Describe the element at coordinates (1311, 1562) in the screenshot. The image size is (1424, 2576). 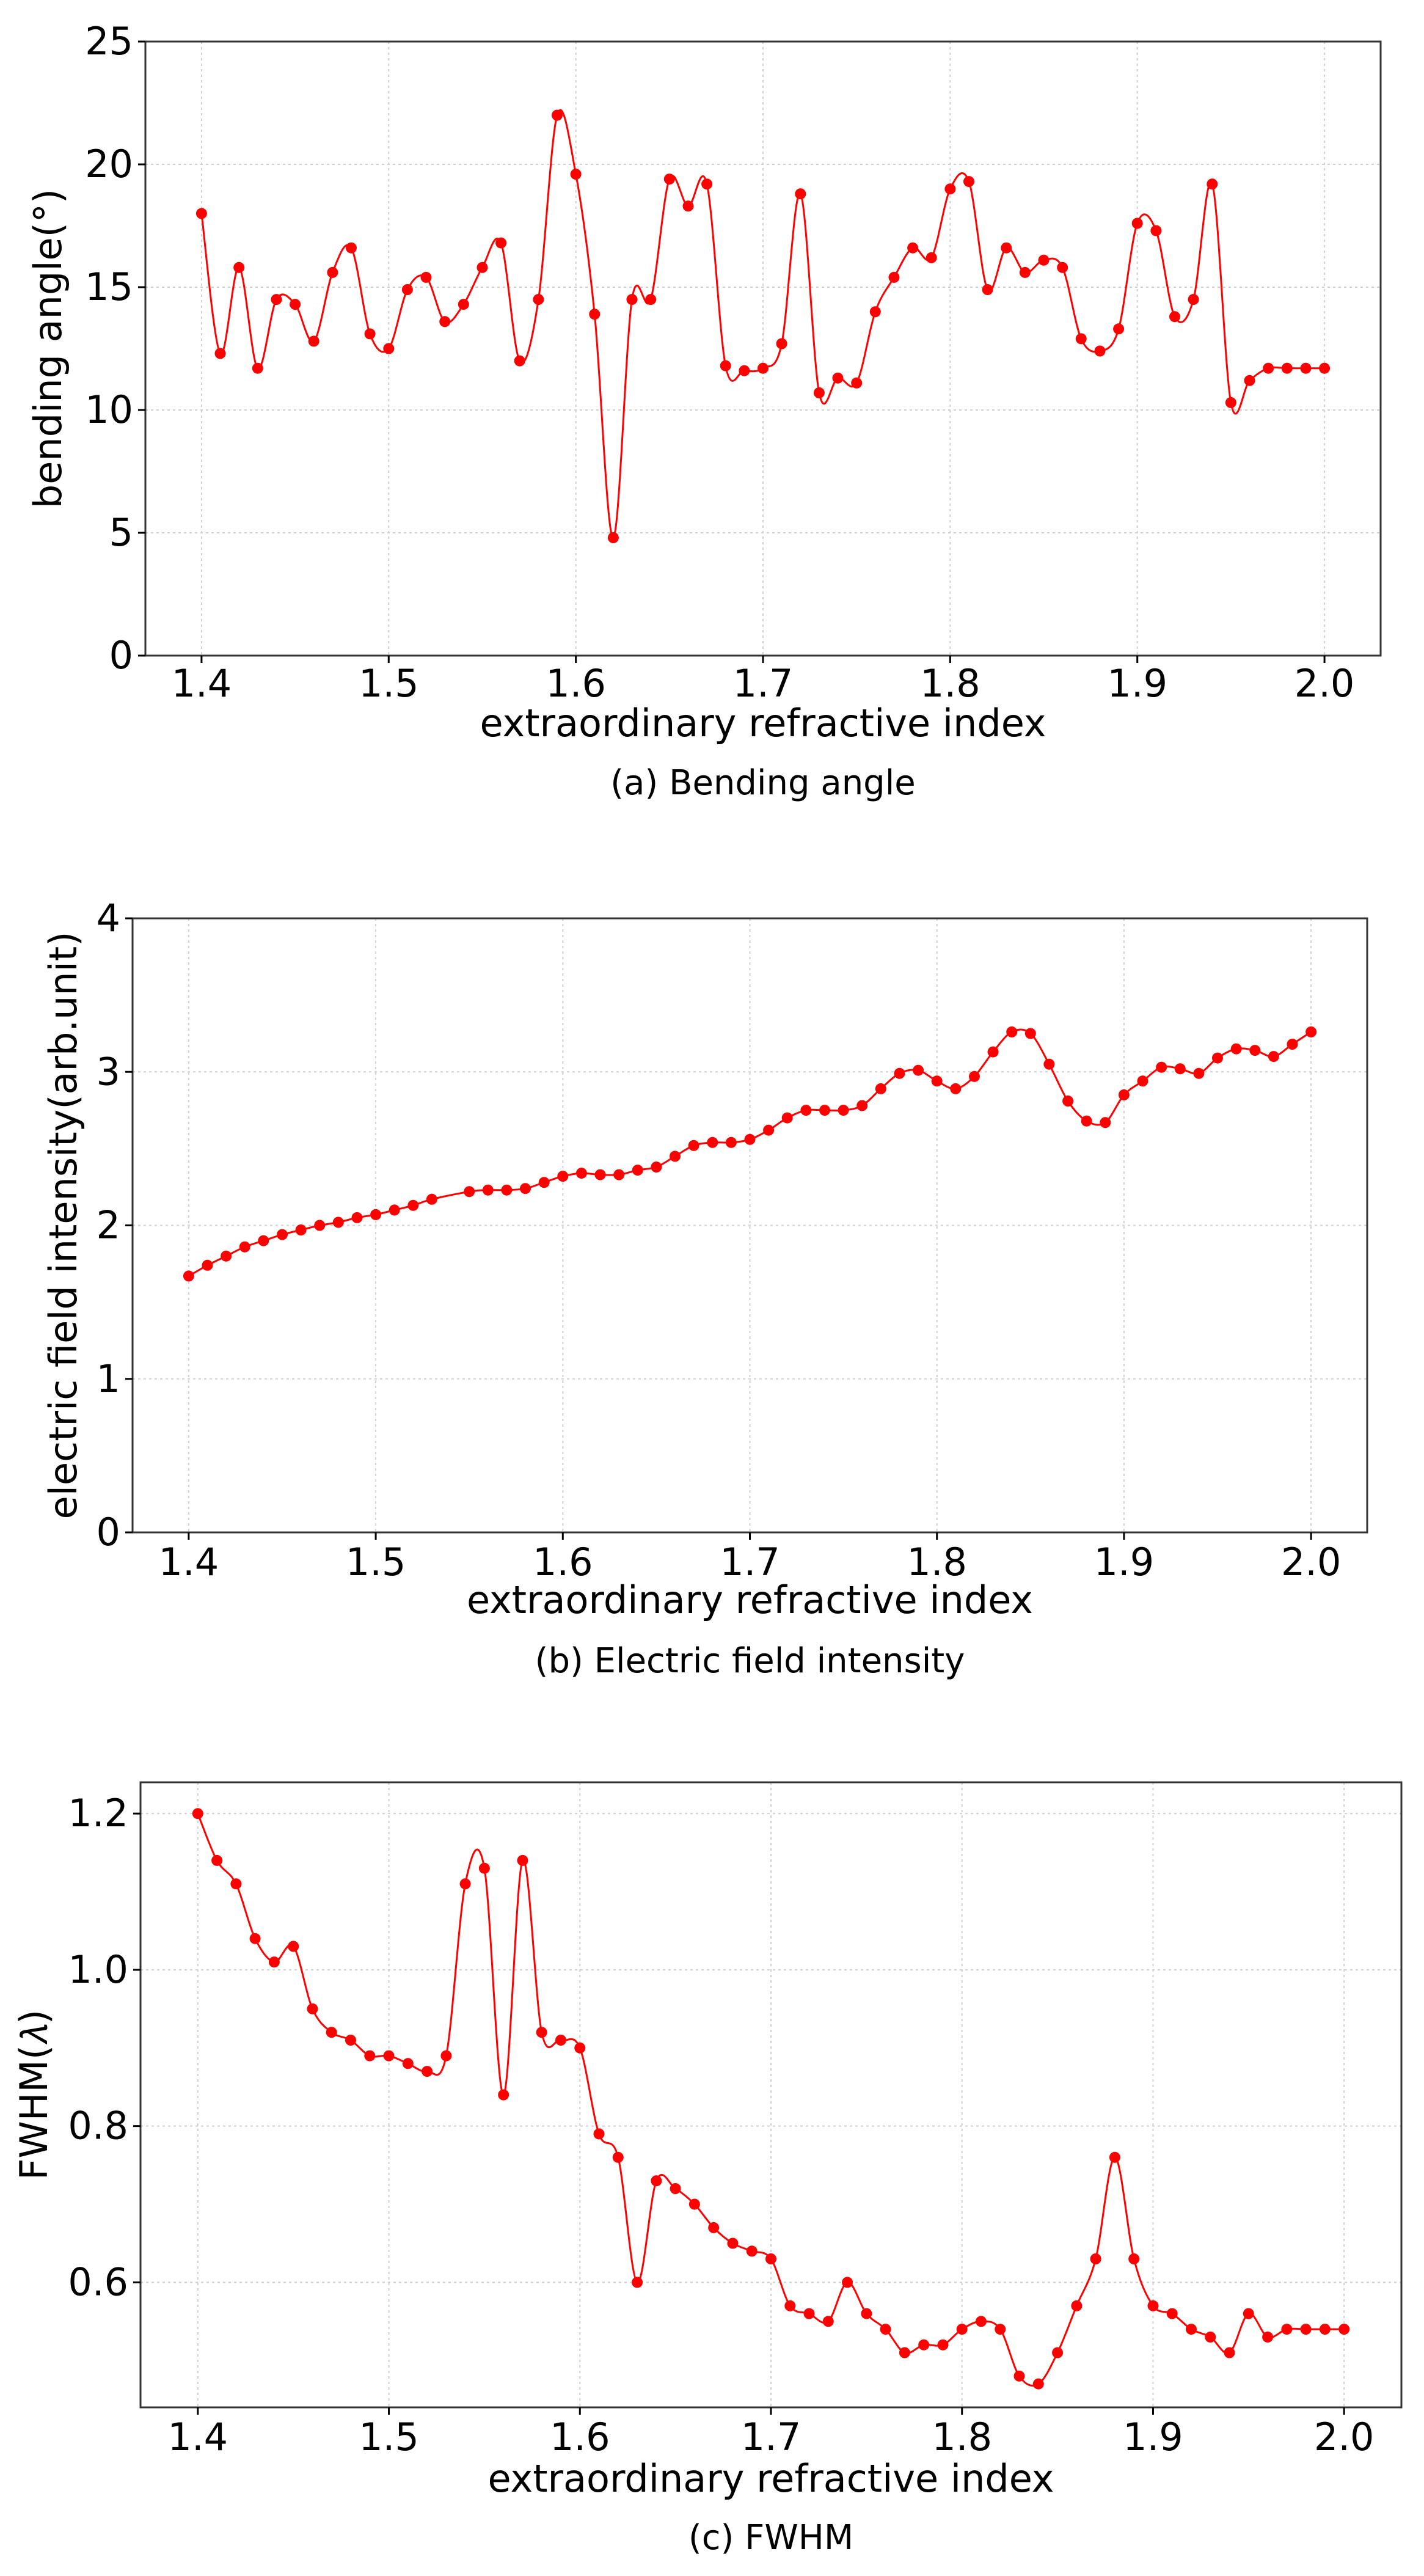
I see `x-tick-label: 2.0` at that location.